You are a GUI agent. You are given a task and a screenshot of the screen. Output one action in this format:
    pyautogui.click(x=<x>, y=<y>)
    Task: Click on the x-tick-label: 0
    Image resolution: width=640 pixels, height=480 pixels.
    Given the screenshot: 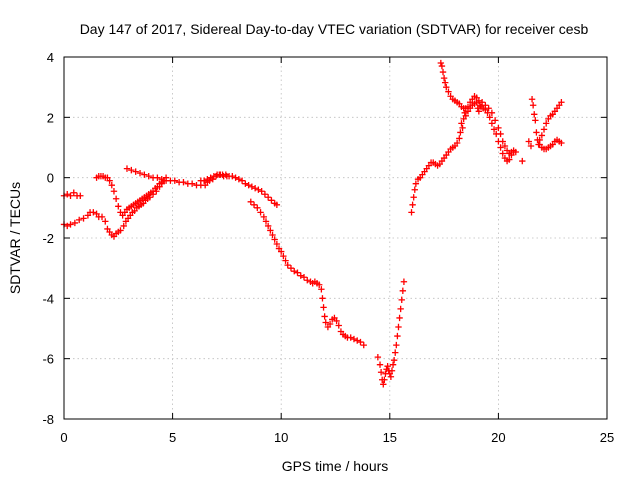 What is the action you would take?
    pyautogui.click(x=63, y=437)
    